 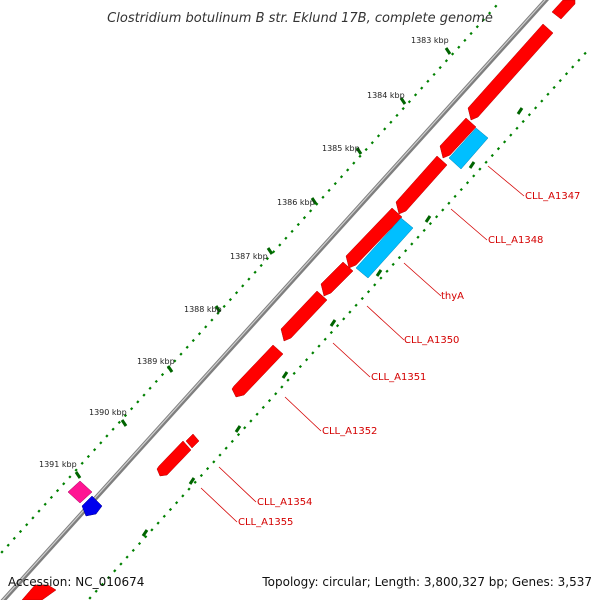 I want to click on gene-label-cll-a1352: CLL_A1352, so click(x=349, y=431).